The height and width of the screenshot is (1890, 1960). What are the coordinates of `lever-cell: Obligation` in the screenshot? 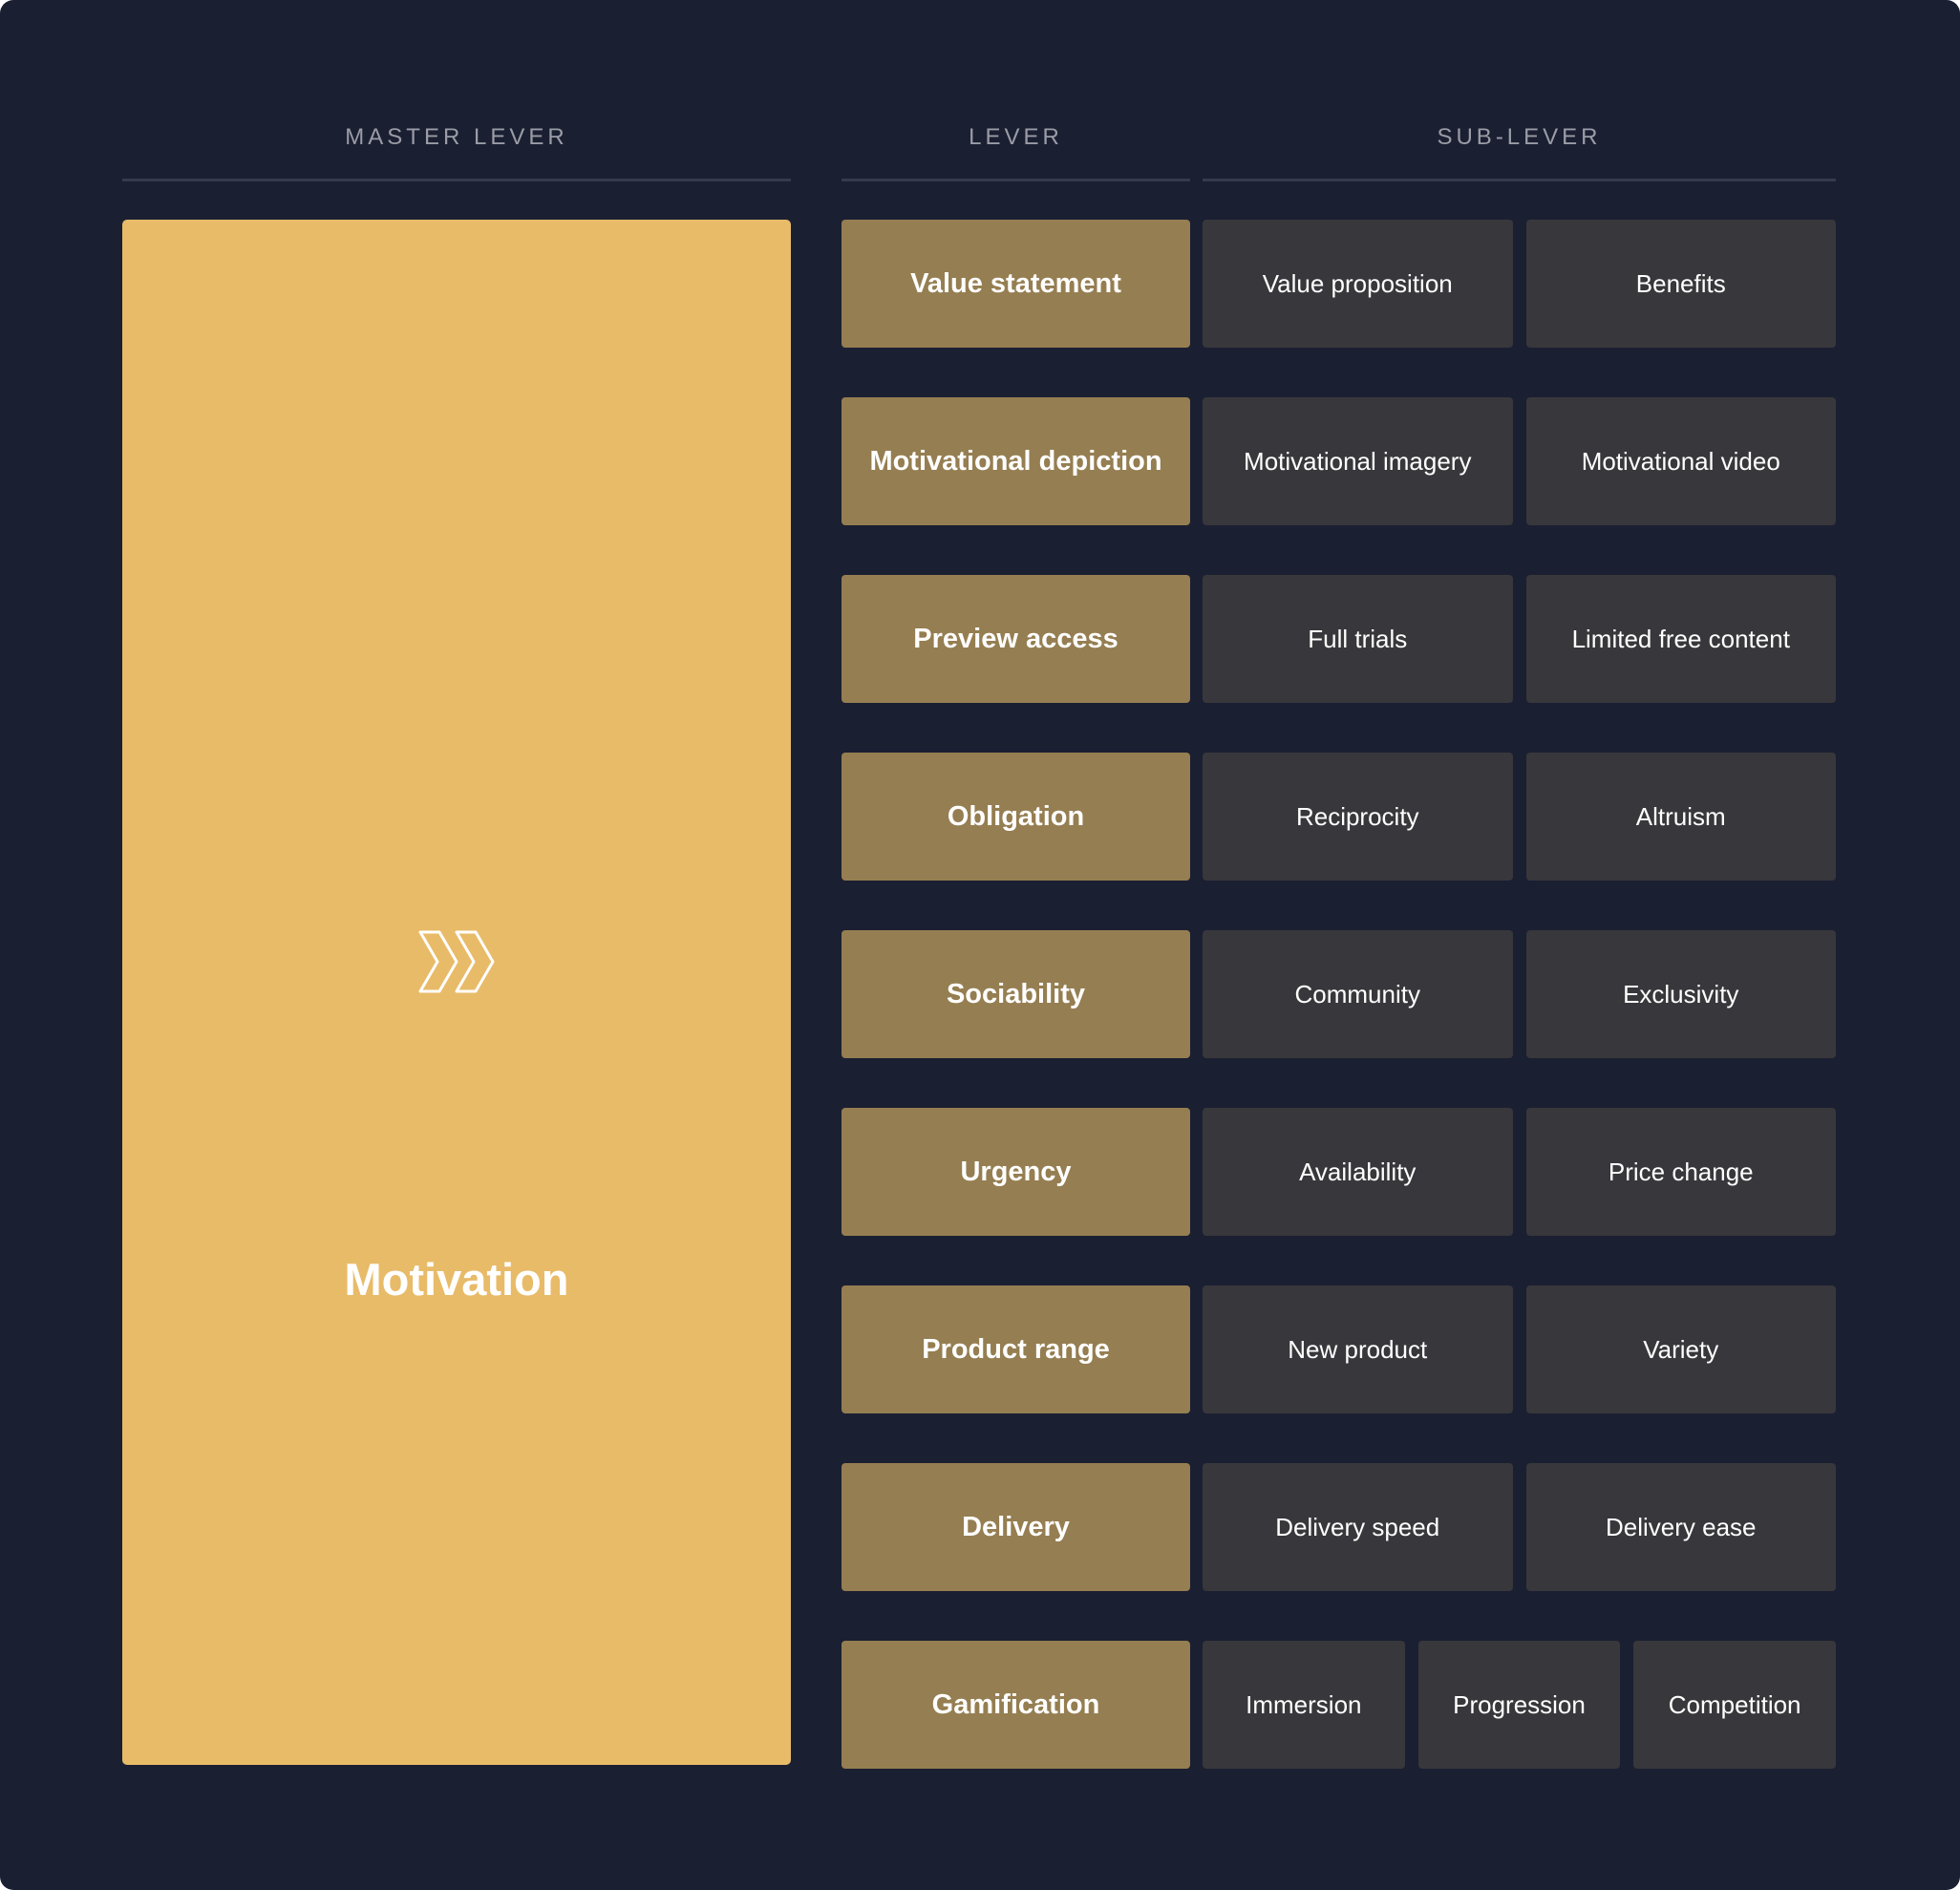 It's located at (1016, 817).